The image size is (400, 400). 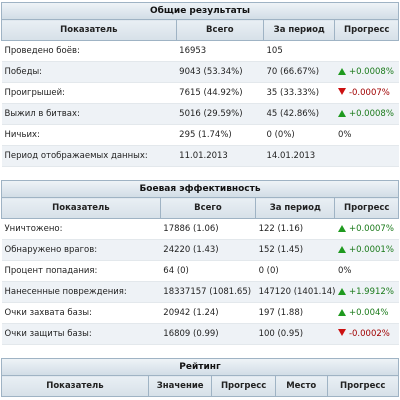 What do you see at coordinates (208, 334) in the screenshot?
I see `row-total: 16809 (0.99)` at bounding box center [208, 334].